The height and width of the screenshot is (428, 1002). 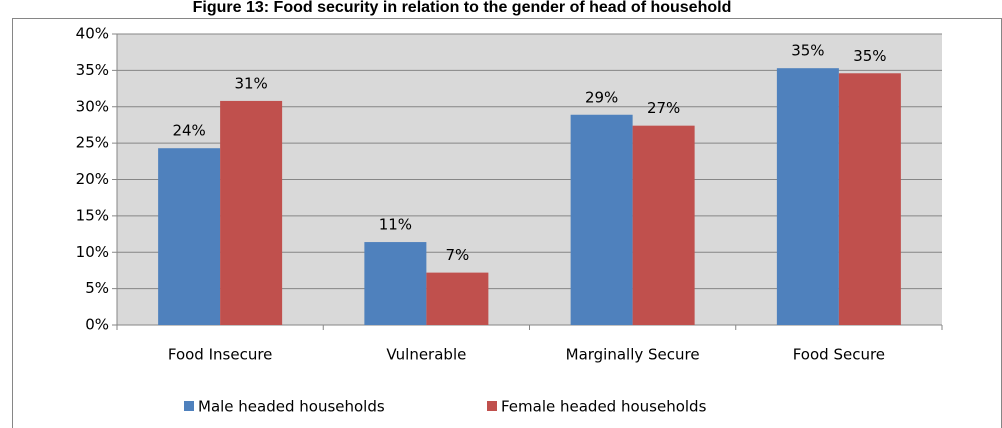 What do you see at coordinates (188, 131) in the screenshot?
I see `value-label: 24%` at bounding box center [188, 131].